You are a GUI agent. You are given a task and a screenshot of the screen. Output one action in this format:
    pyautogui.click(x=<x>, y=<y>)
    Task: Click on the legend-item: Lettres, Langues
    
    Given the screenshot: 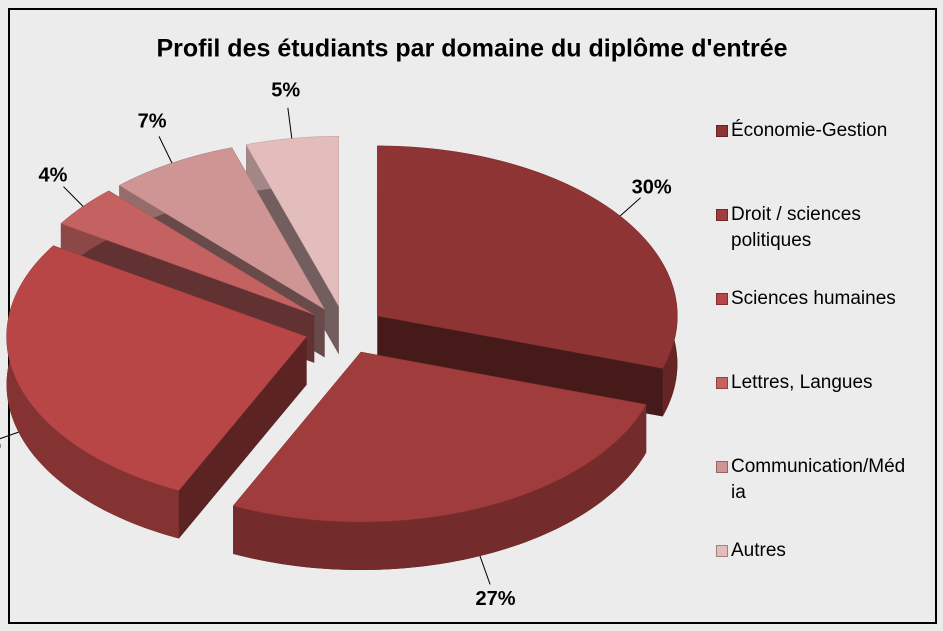 What is the action you would take?
    pyautogui.click(x=811, y=383)
    